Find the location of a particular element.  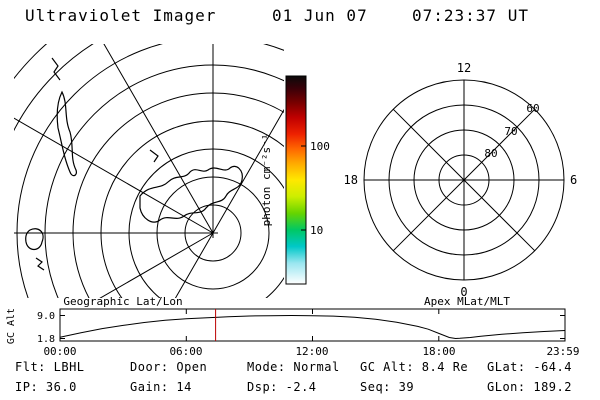

colorbar-units-label: photon cm⁻²s⁻¹ is located at coordinates (266, 180).